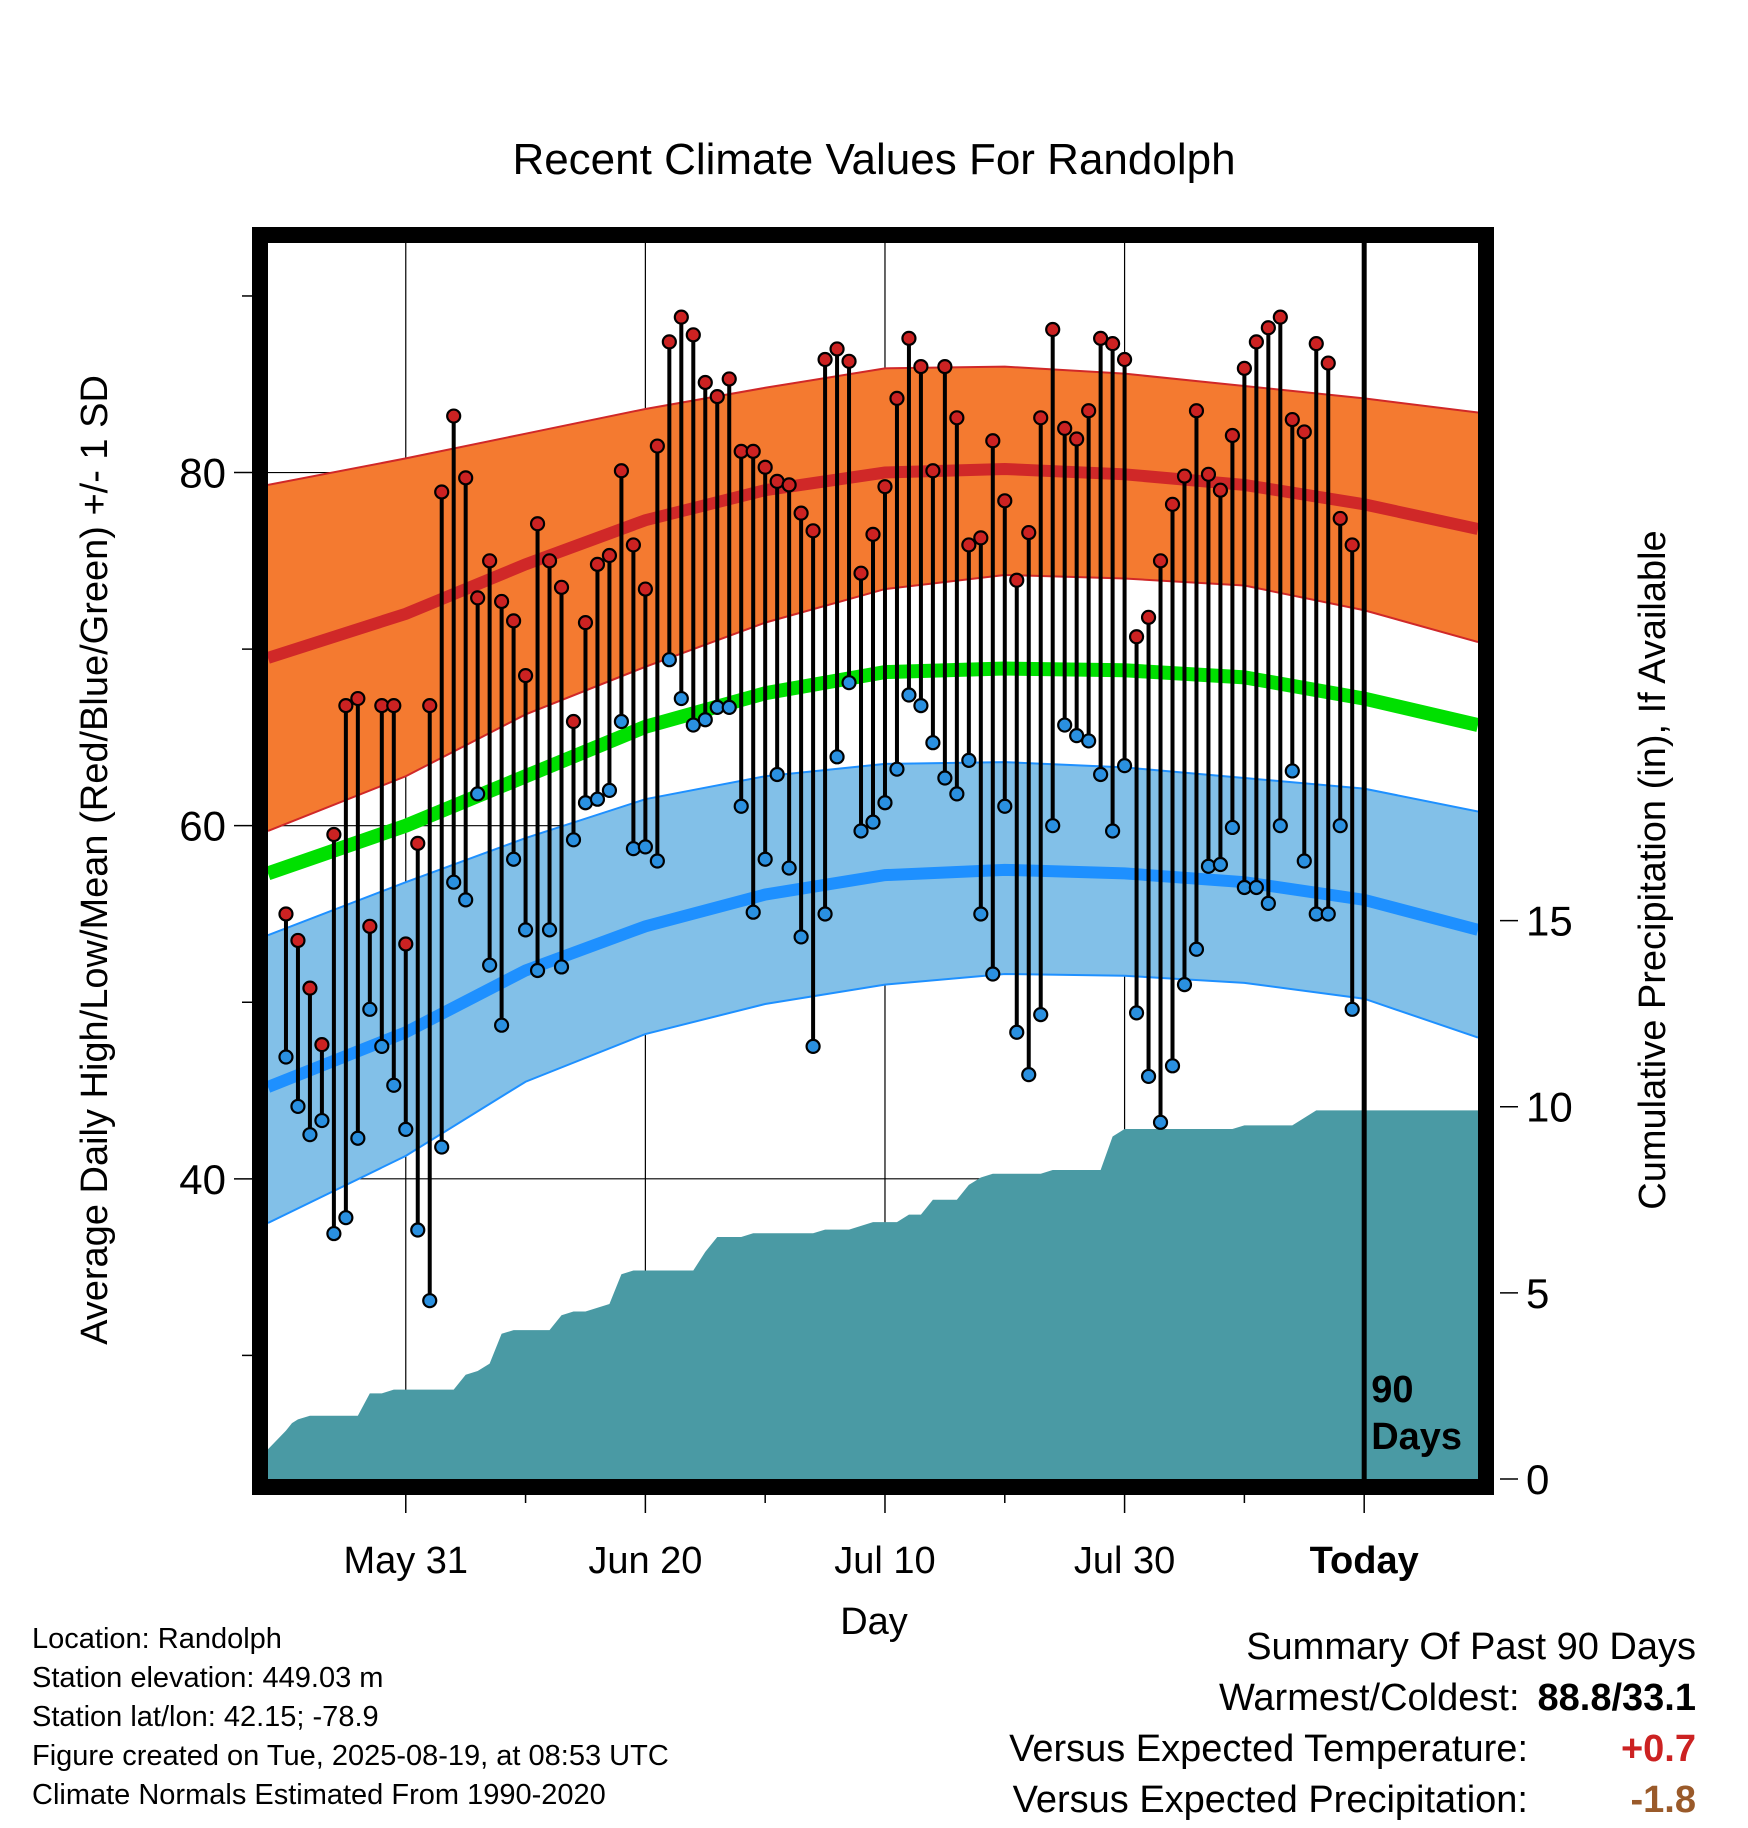 The height and width of the screenshot is (1828, 1748). I want to click on normals-line: Climate Normals Estimated From 1990-2020, so click(319, 1795).